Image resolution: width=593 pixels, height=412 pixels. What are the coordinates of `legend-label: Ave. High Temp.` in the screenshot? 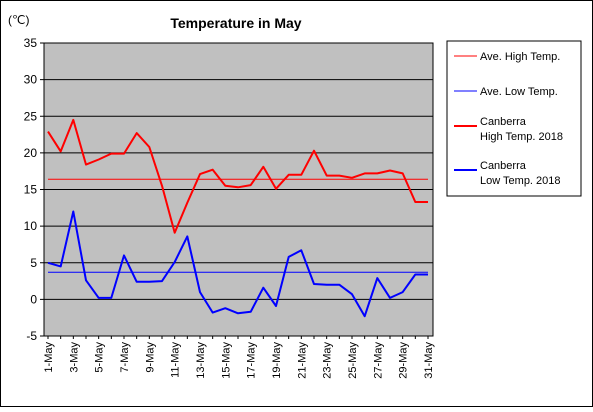 It's located at (520, 57).